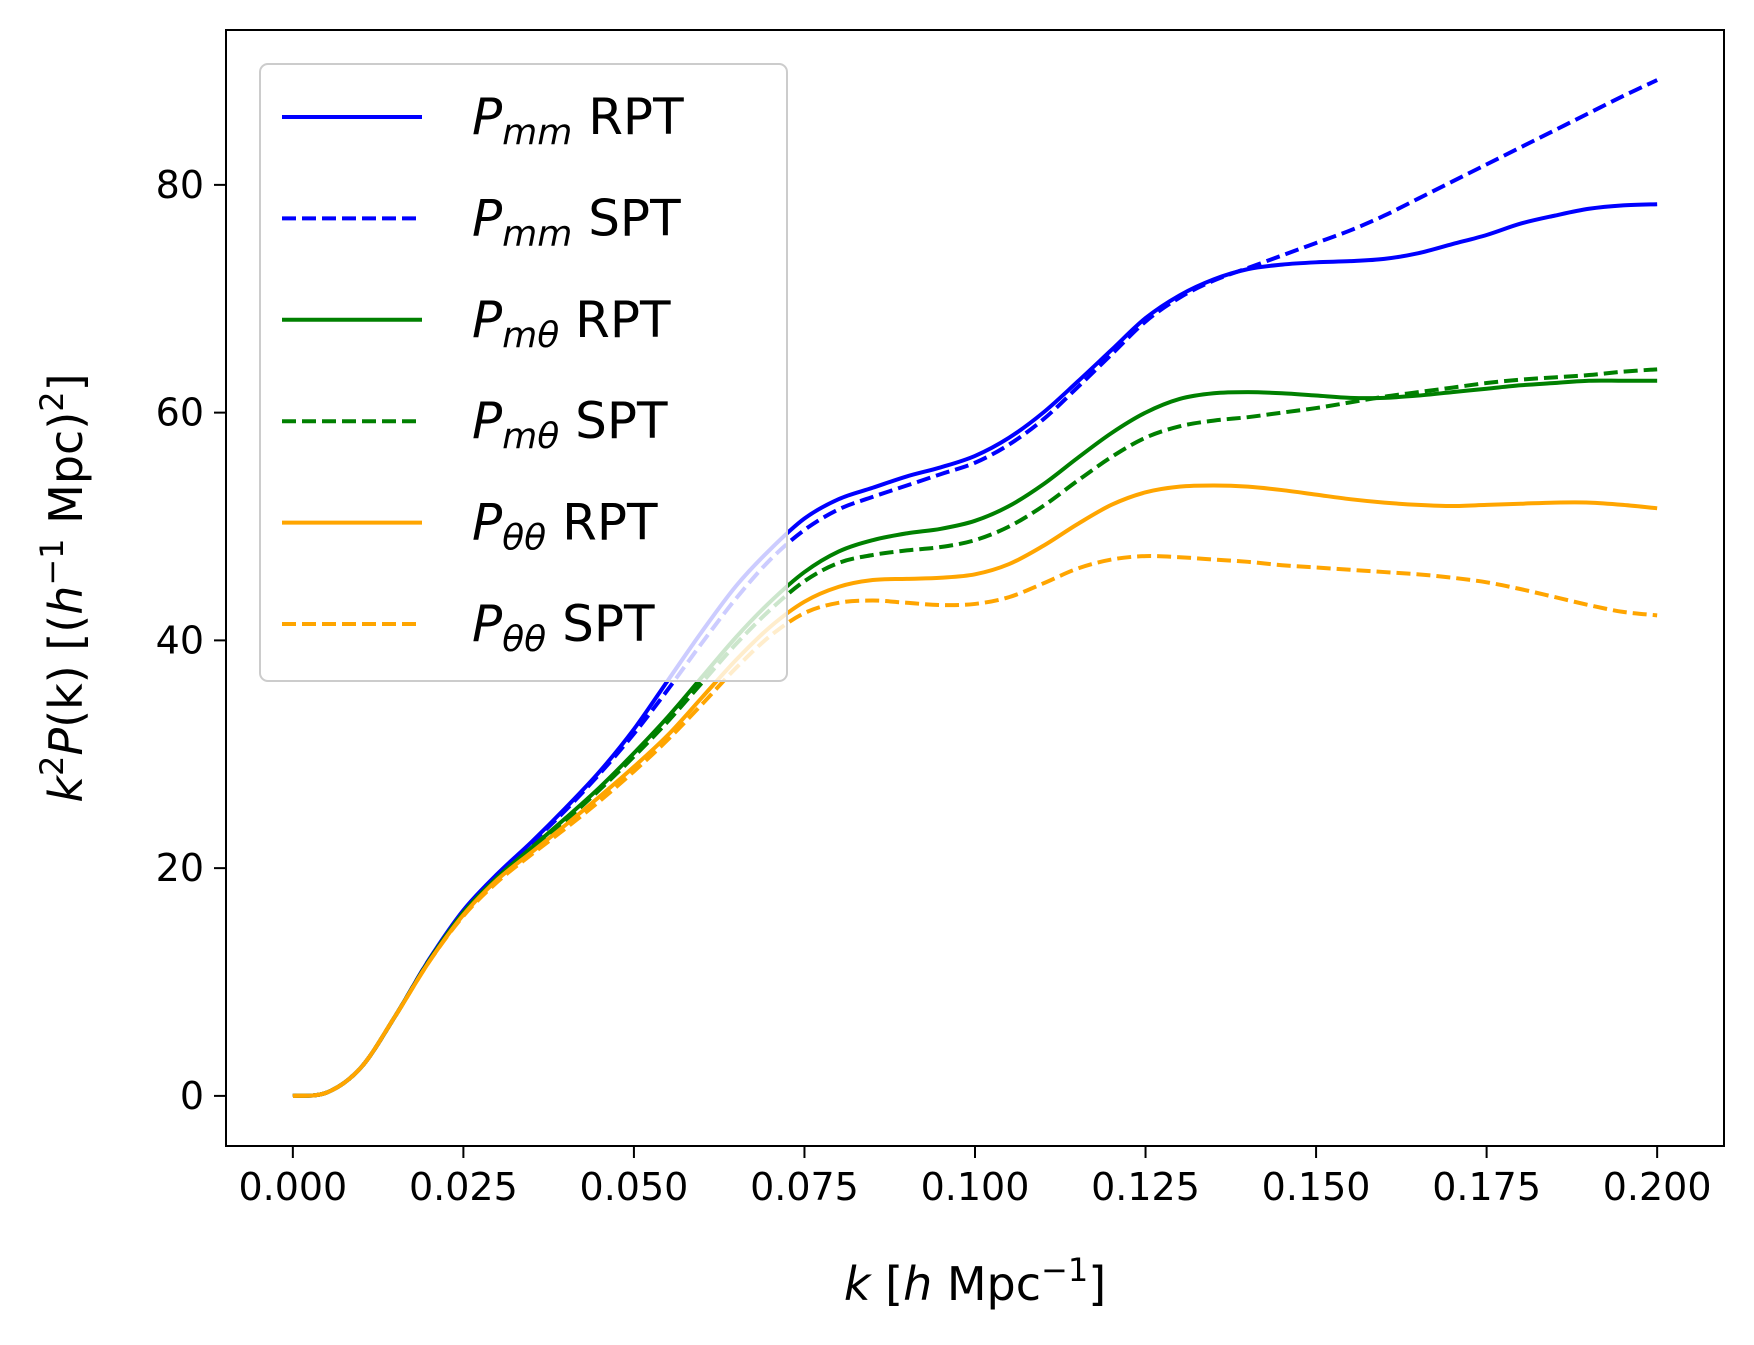 The height and width of the screenshot is (1345, 1754). Describe the element at coordinates (180, 640) in the screenshot. I see `y-tick-label: 40` at that location.